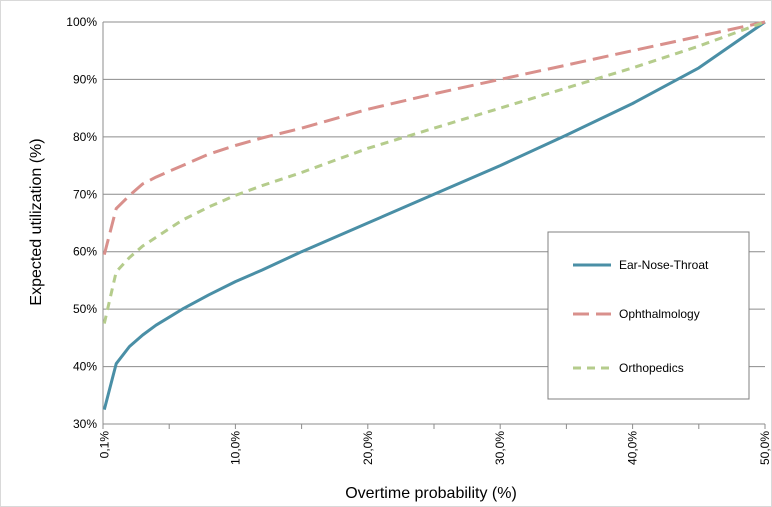 The width and height of the screenshot is (772, 507). What do you see at coordinates (431, 493) in the screenshot?
I see `x-axis-title: Overtime probability (%)` at bounding box center [431, 493].